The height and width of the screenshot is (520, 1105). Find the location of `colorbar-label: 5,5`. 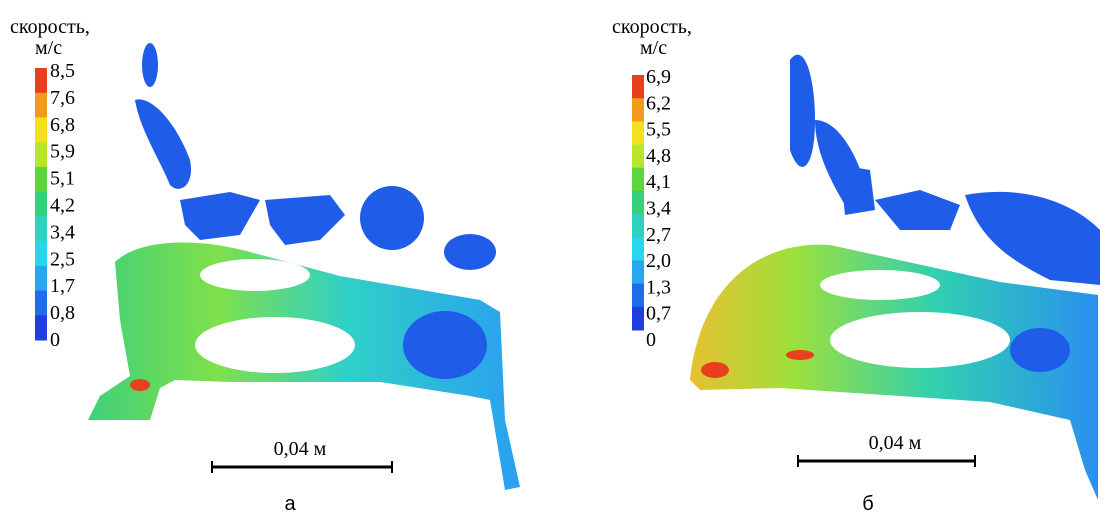

colorbar-label: 5,5 is located at coordinates (658, 130).